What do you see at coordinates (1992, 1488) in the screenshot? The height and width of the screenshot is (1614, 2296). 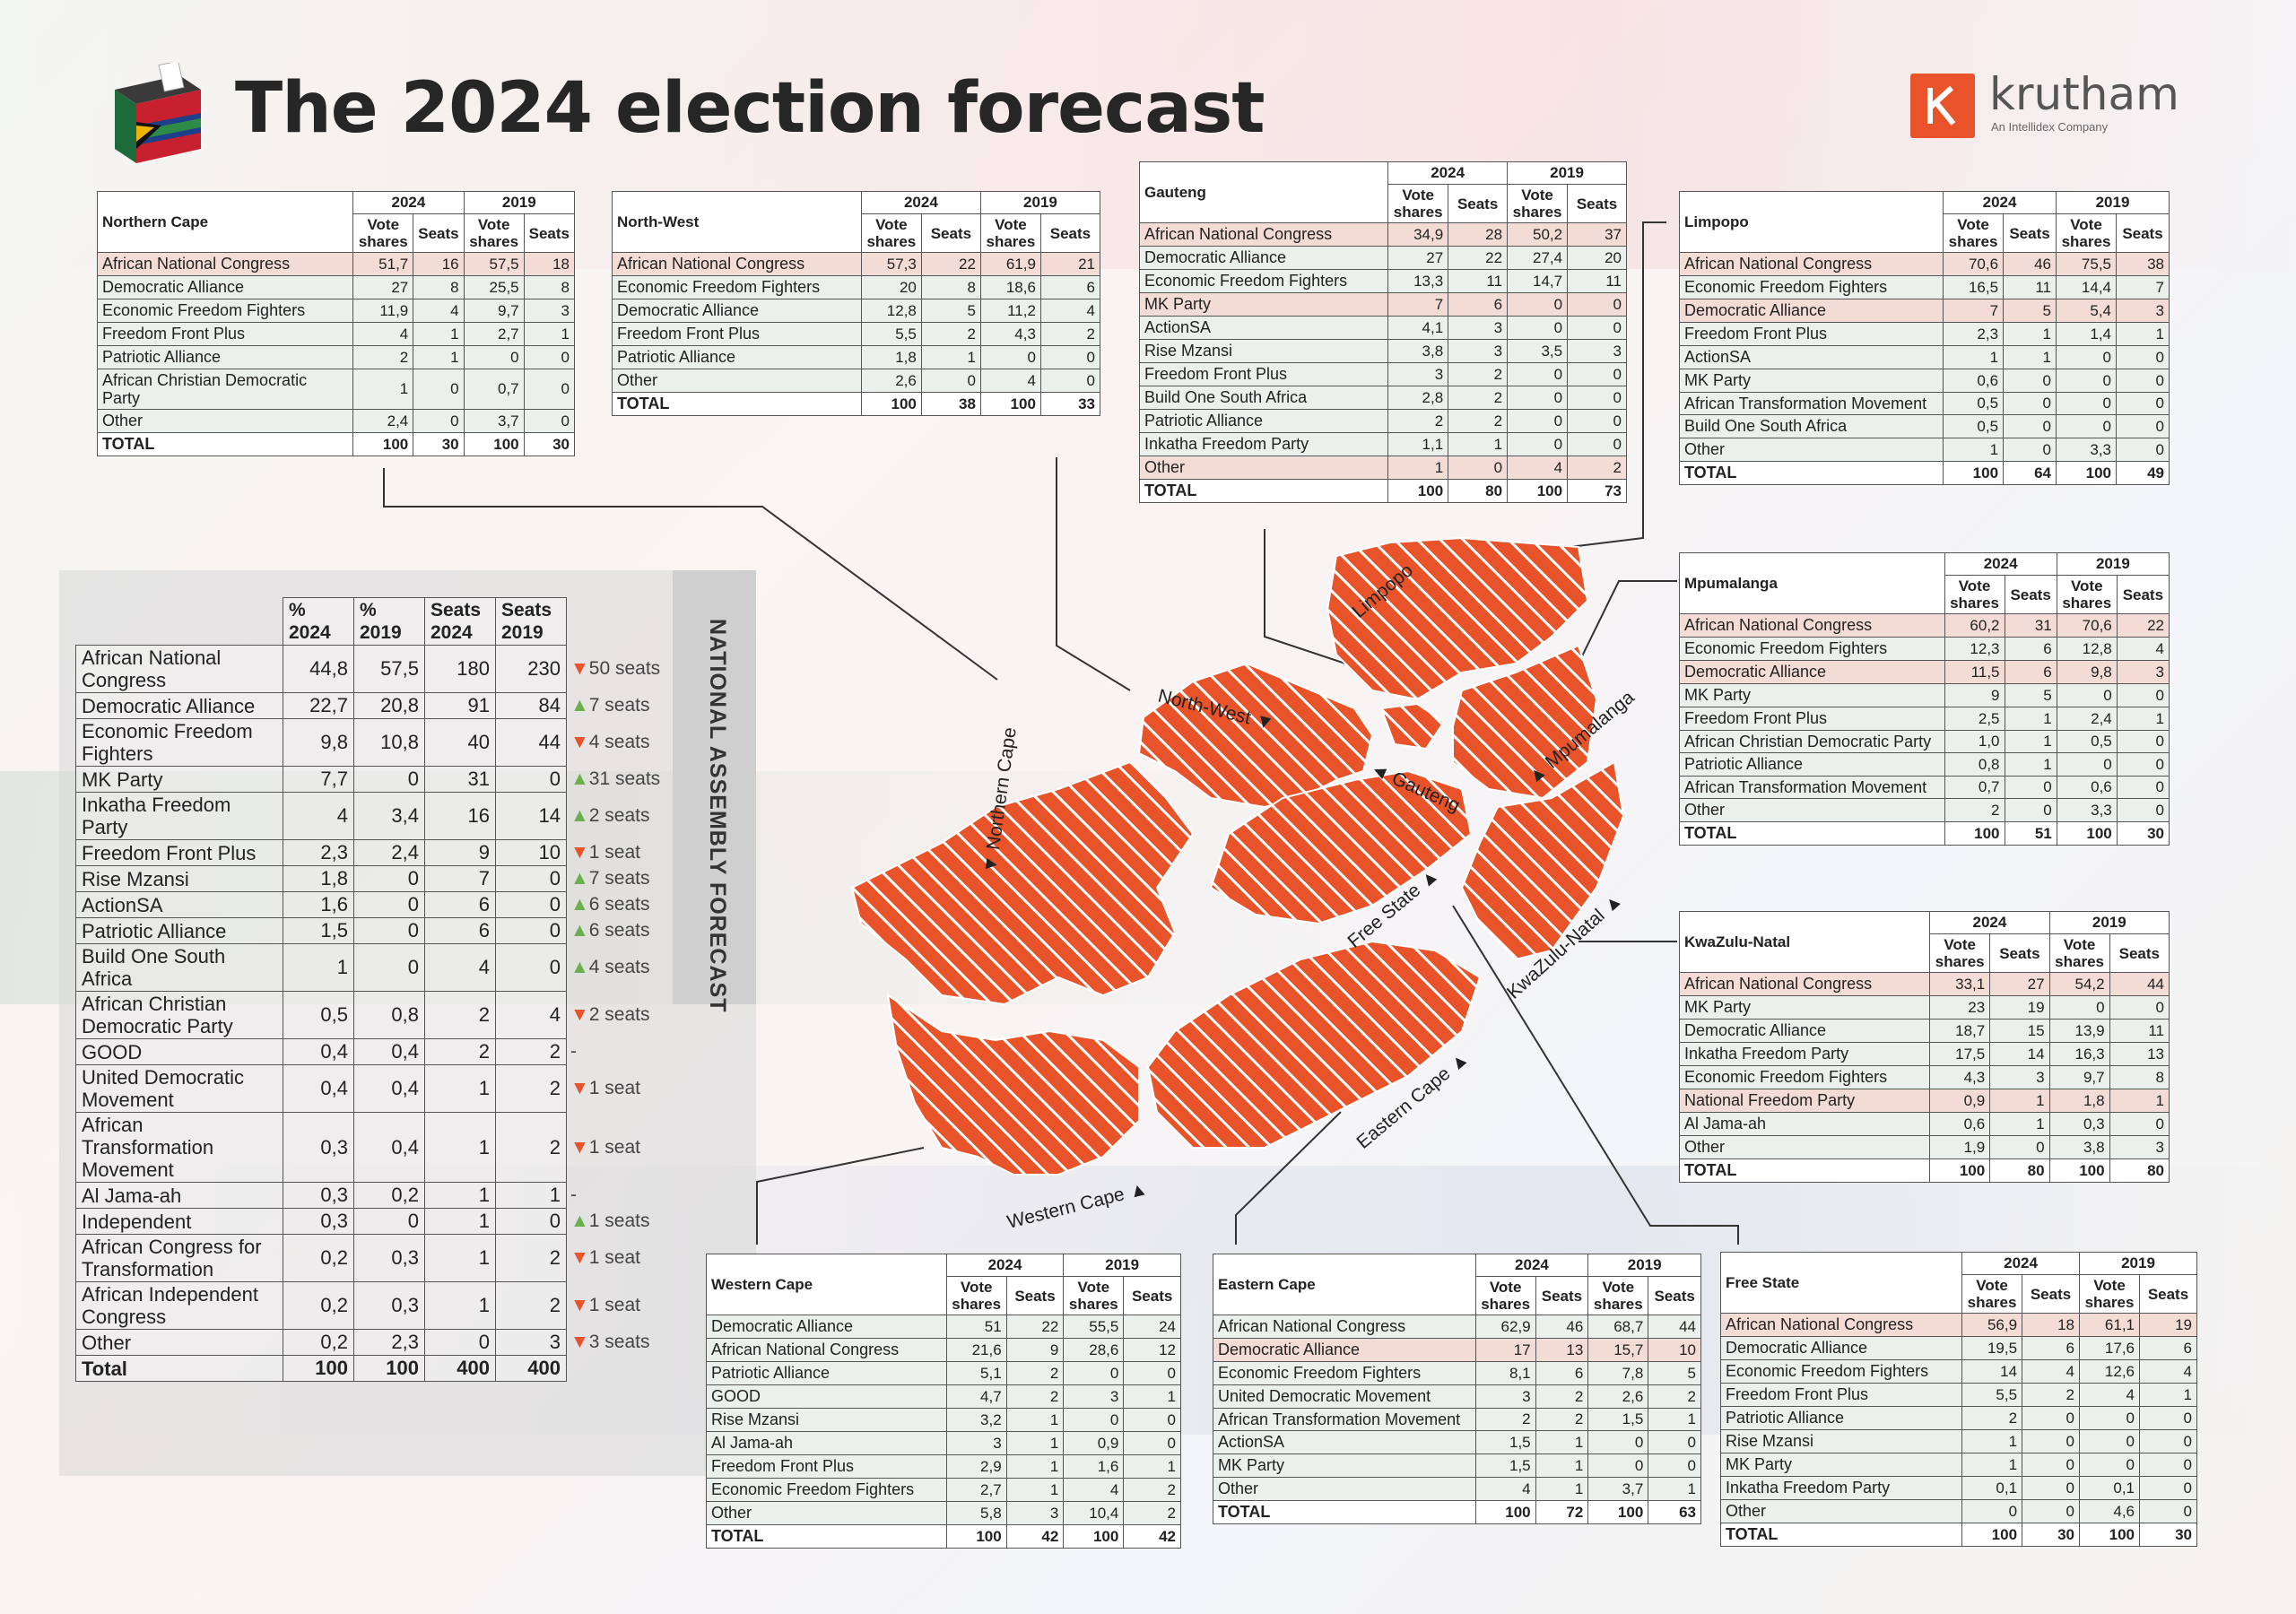 I see `vote-share-2024: 0,1` at bounding box center [1992, 1488].